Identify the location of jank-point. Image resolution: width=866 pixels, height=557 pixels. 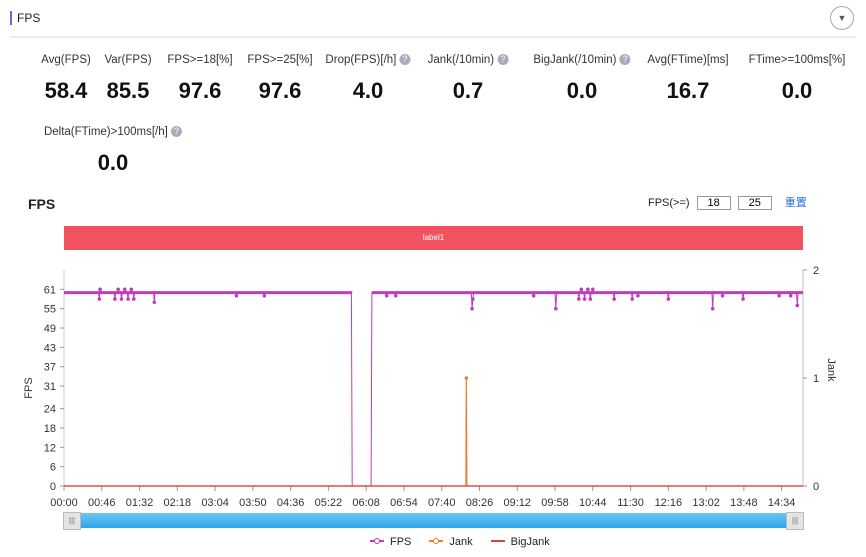
(466, 378).